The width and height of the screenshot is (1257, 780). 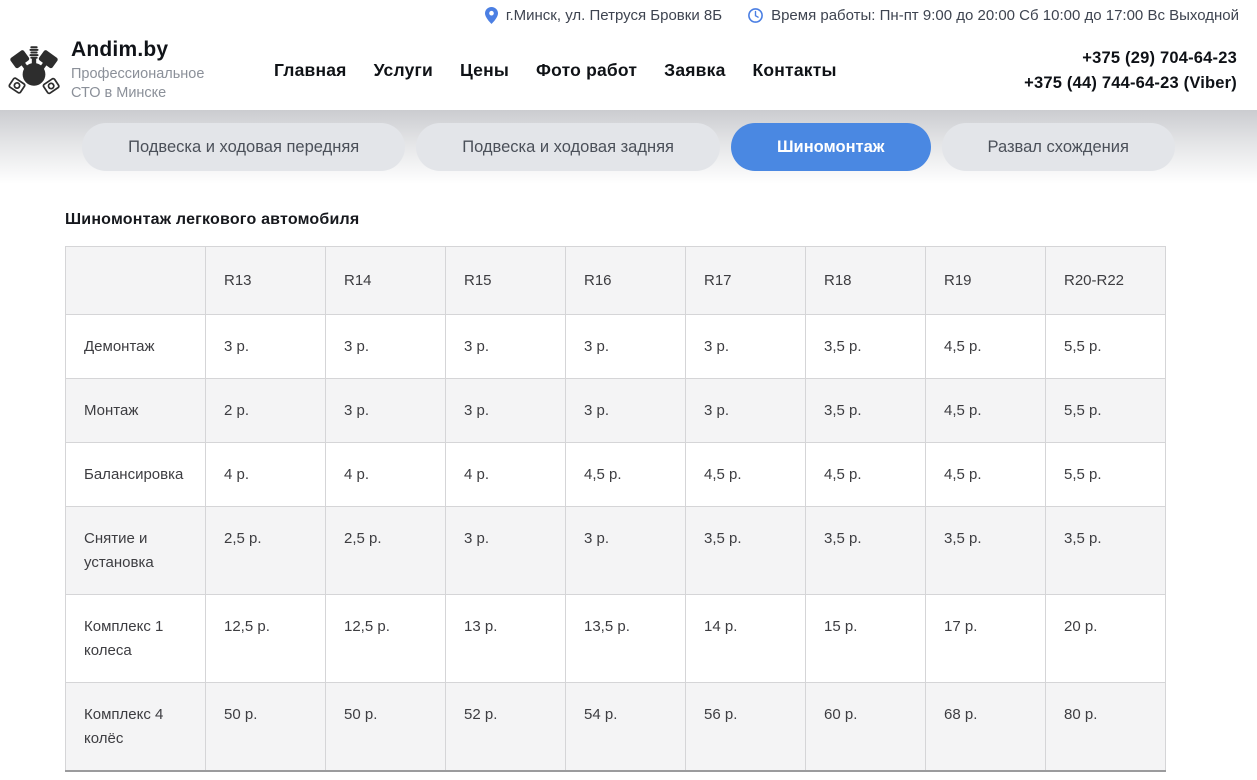 What do you see at coordinates (1105, 280) in the screenshot?
I see `column-header-r20-r22: R20-R22` at bounding box center [1105, 280].